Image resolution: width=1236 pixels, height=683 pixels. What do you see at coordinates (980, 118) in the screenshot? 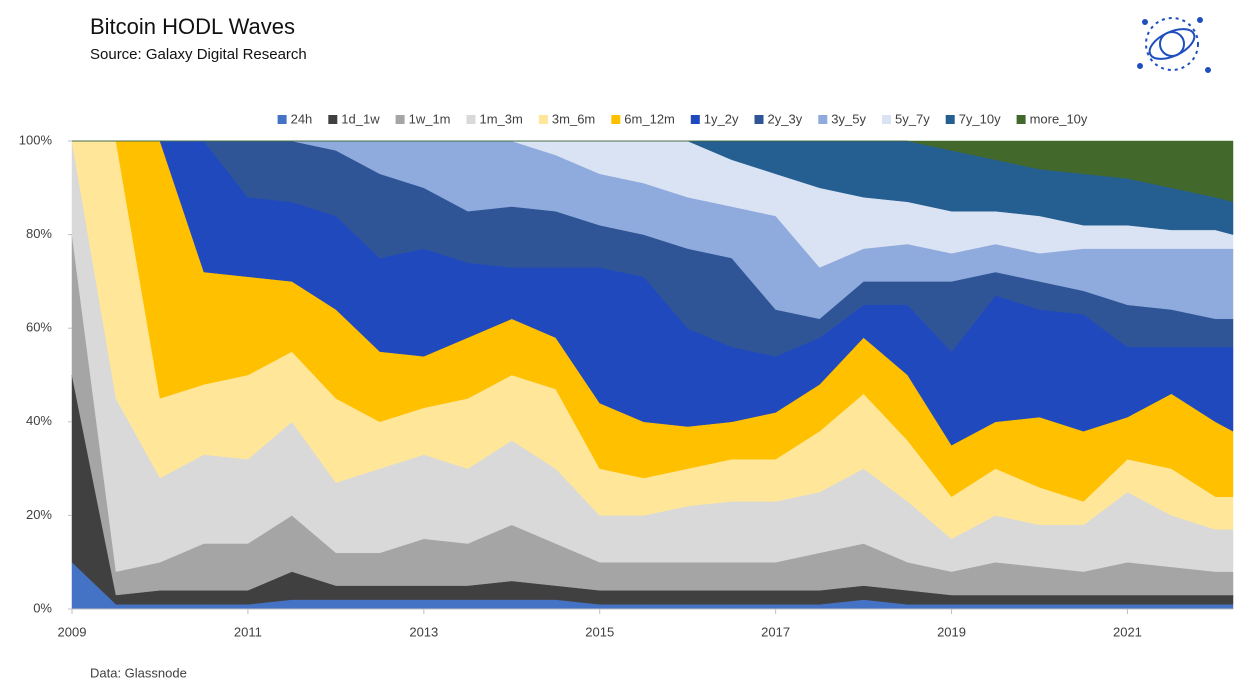
I see `legend-label: 7y_10y` at bounding box center [980, 118].